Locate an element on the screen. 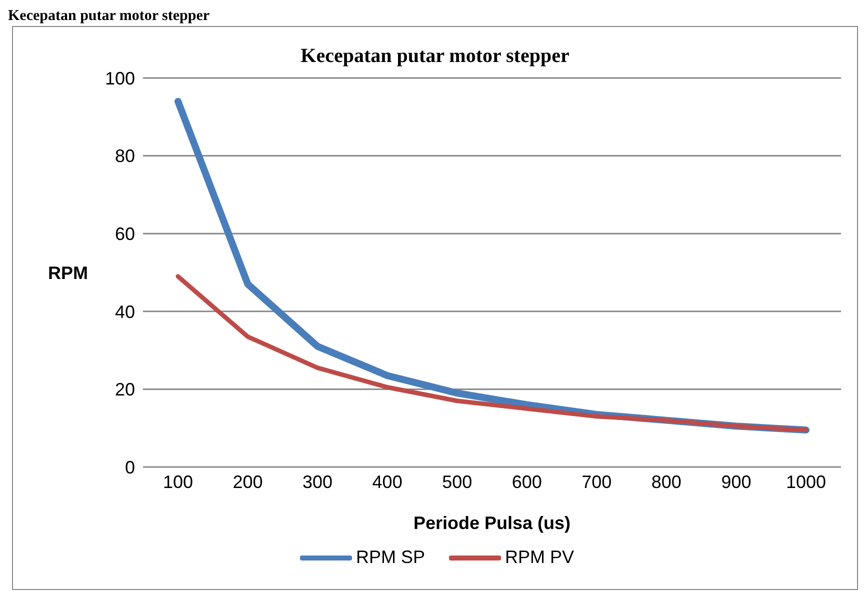  x-axis-title: Periode Pulsa (us) is located at coordinates (492, 523).